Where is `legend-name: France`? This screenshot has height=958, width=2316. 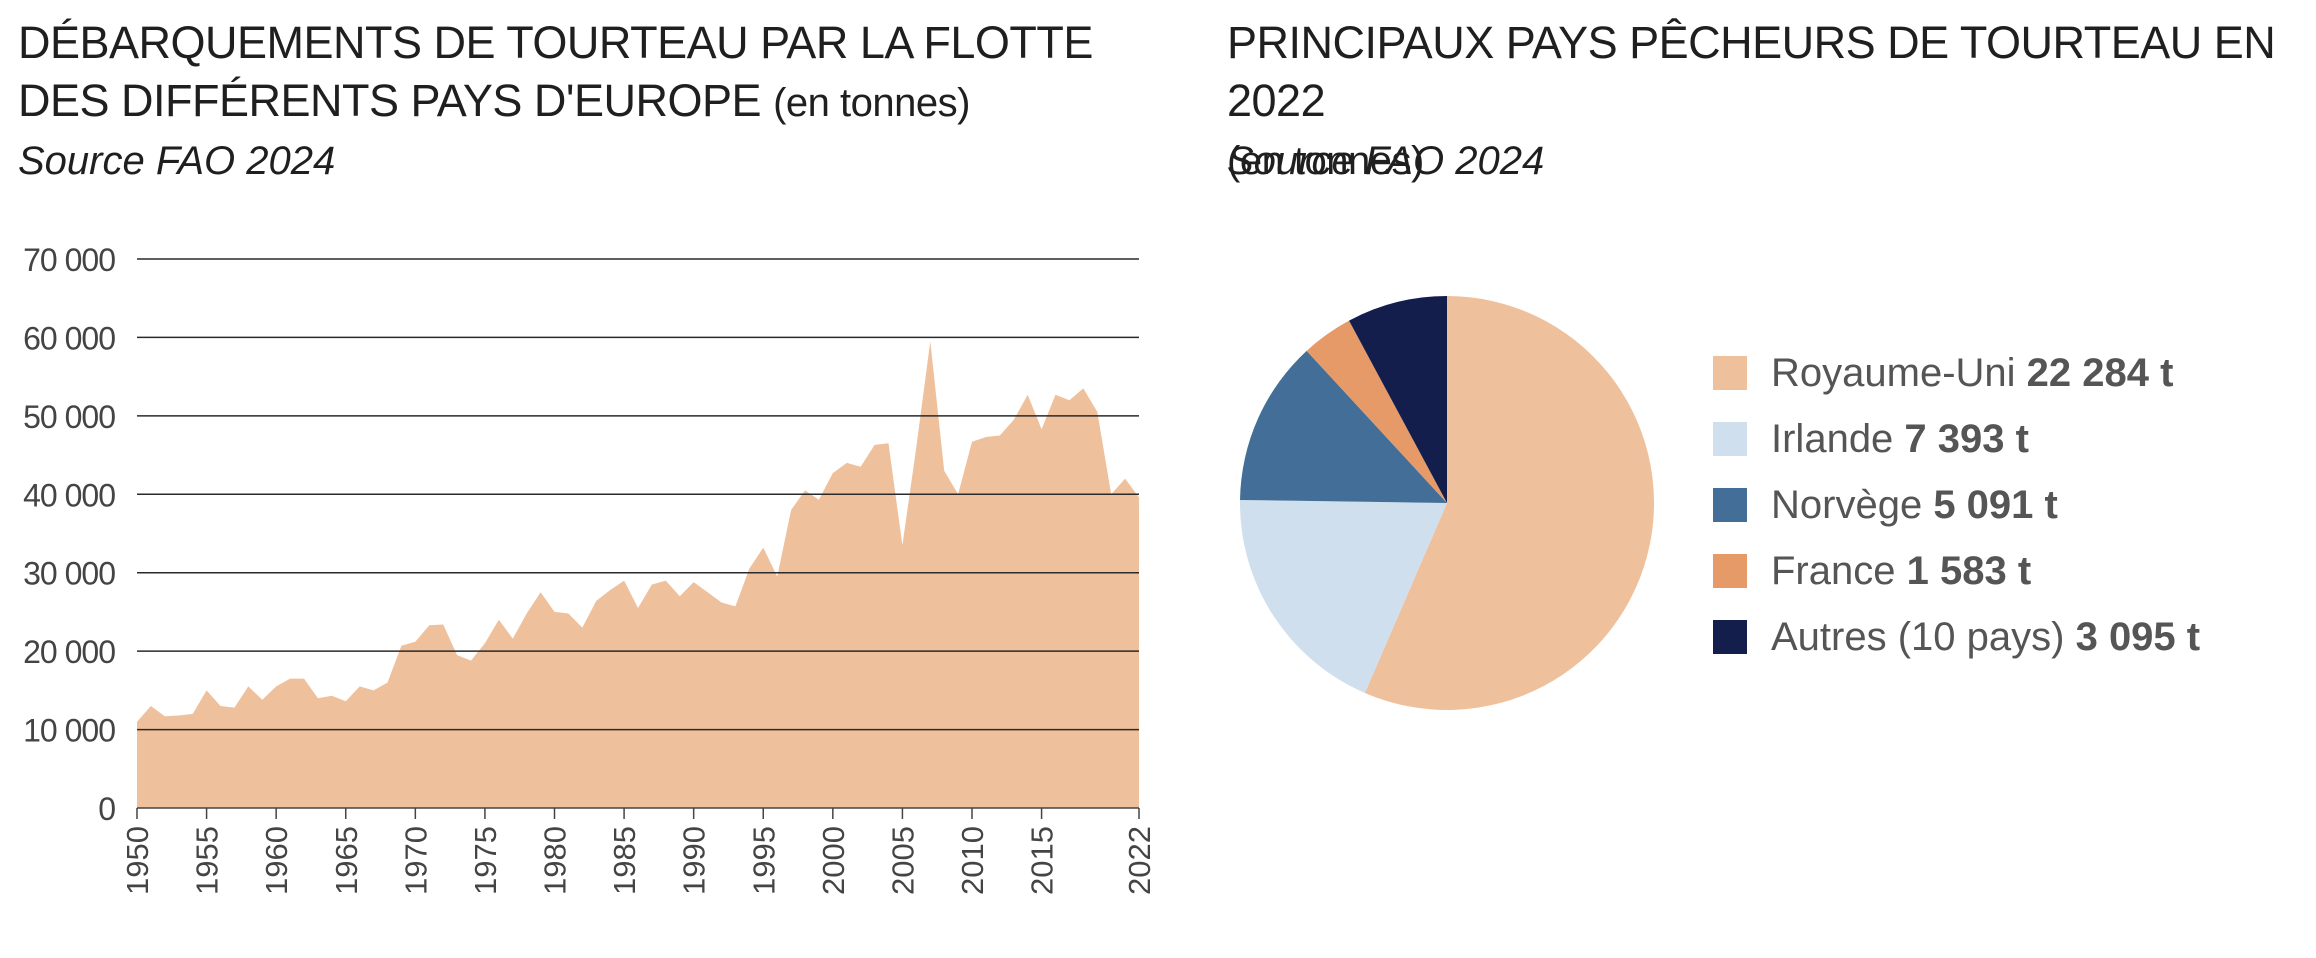 legend-name: France is located at coordinates (1839, 570).